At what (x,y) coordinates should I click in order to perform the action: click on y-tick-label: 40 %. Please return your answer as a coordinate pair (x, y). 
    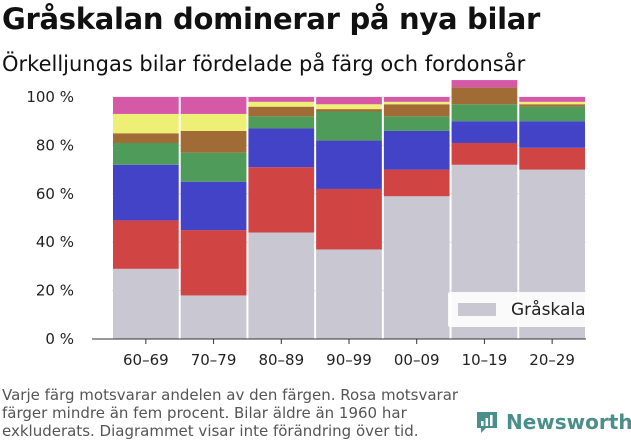
    Looking at the image, I should click on (55, 242).